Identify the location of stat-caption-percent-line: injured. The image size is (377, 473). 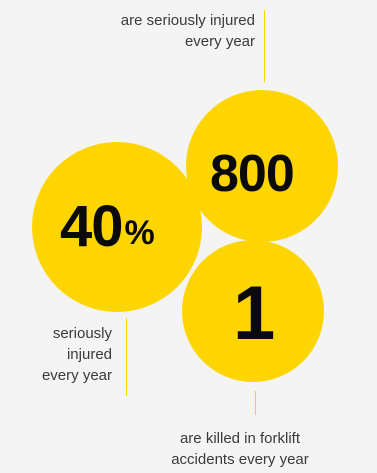
(89, 354).